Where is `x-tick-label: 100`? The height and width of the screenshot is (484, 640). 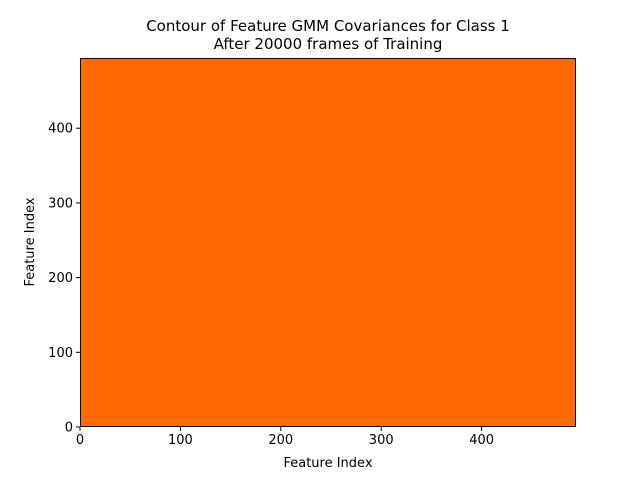 x-tick-label: 100 is located at coordinates (180, 440).